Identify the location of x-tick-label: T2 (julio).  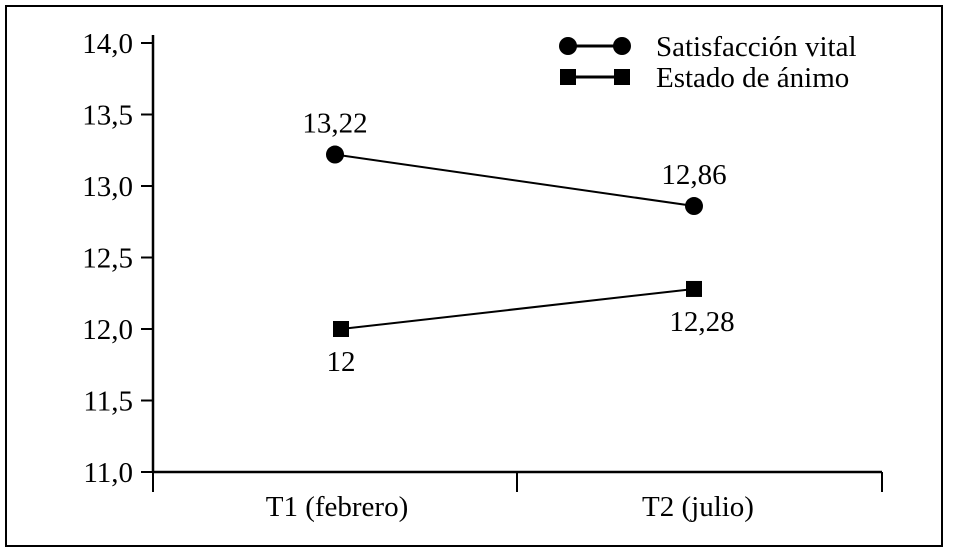
(698, 507).